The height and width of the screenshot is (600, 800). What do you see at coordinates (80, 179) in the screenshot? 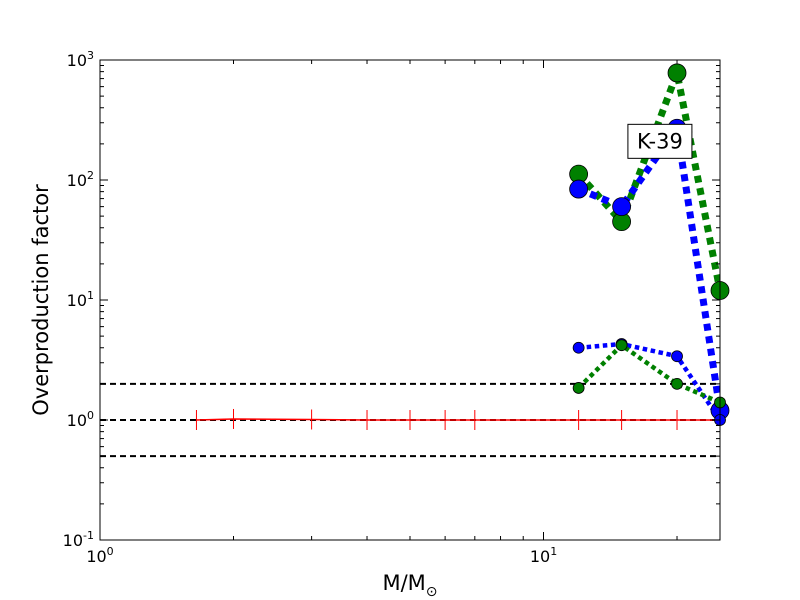
I see `y-tick-label-3: 10²` at bounding box center [80, 179].